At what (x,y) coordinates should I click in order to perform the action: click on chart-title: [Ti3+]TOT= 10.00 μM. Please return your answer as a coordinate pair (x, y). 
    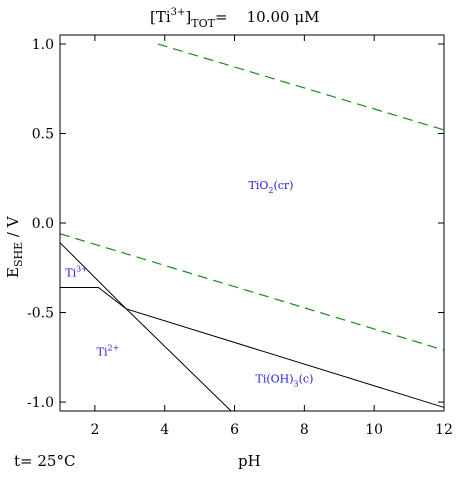
    Looking at the image, I should click on (234, 18).